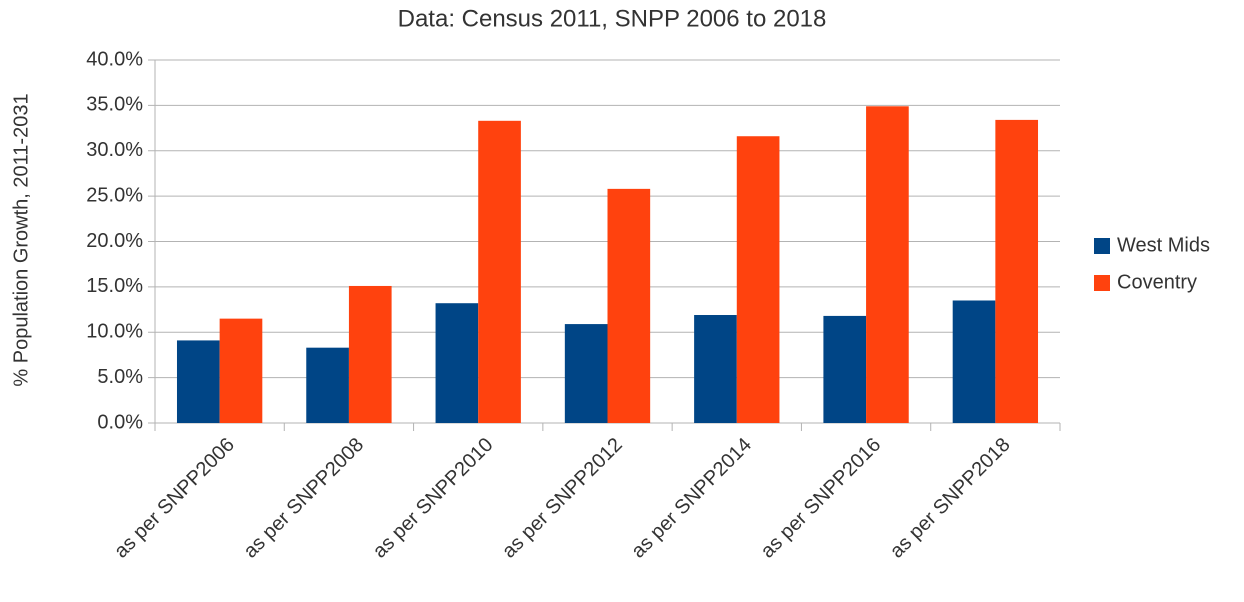  I want to click on y-tick-label: 25.0%, so click(114, 195).